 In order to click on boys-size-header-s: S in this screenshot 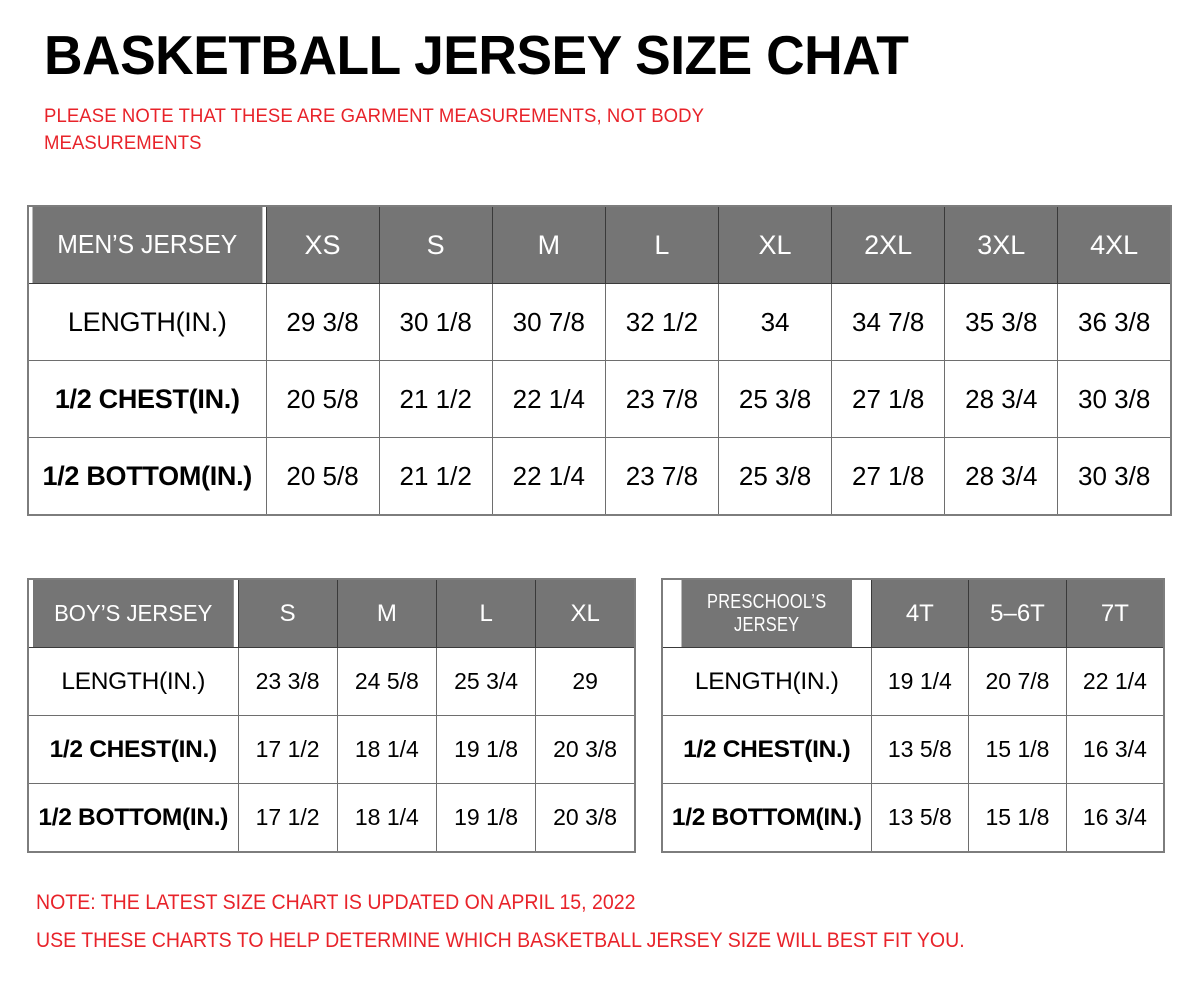, I will do `click(287, 613)`.